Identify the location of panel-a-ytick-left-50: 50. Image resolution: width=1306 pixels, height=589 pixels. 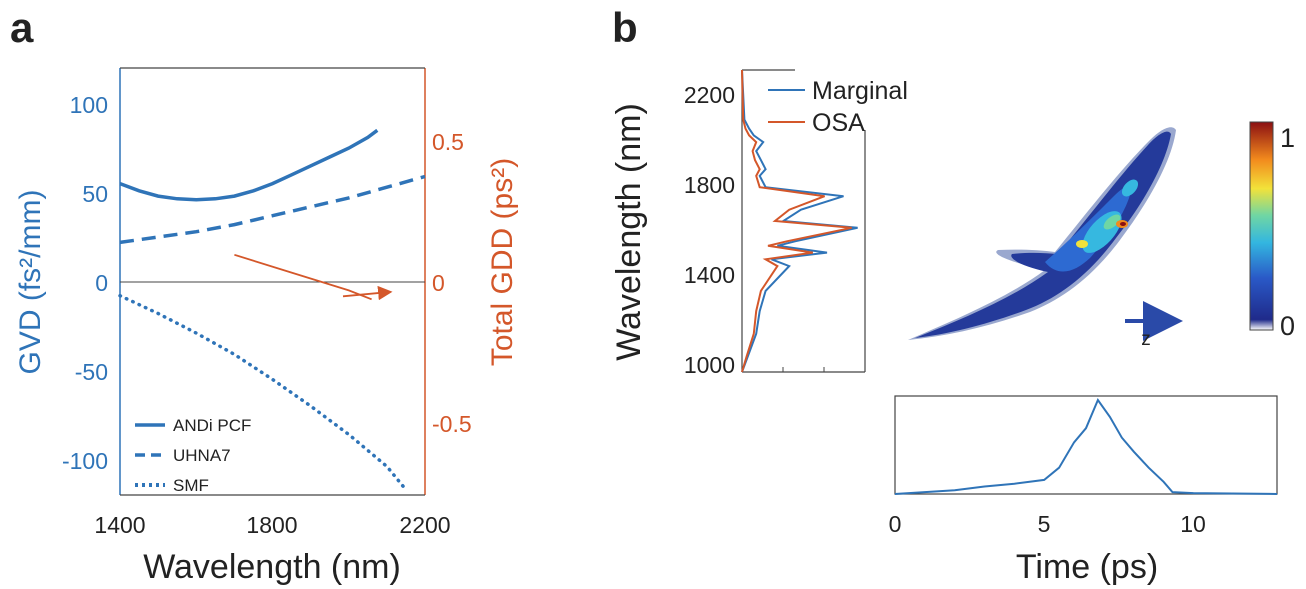
(95, 194).